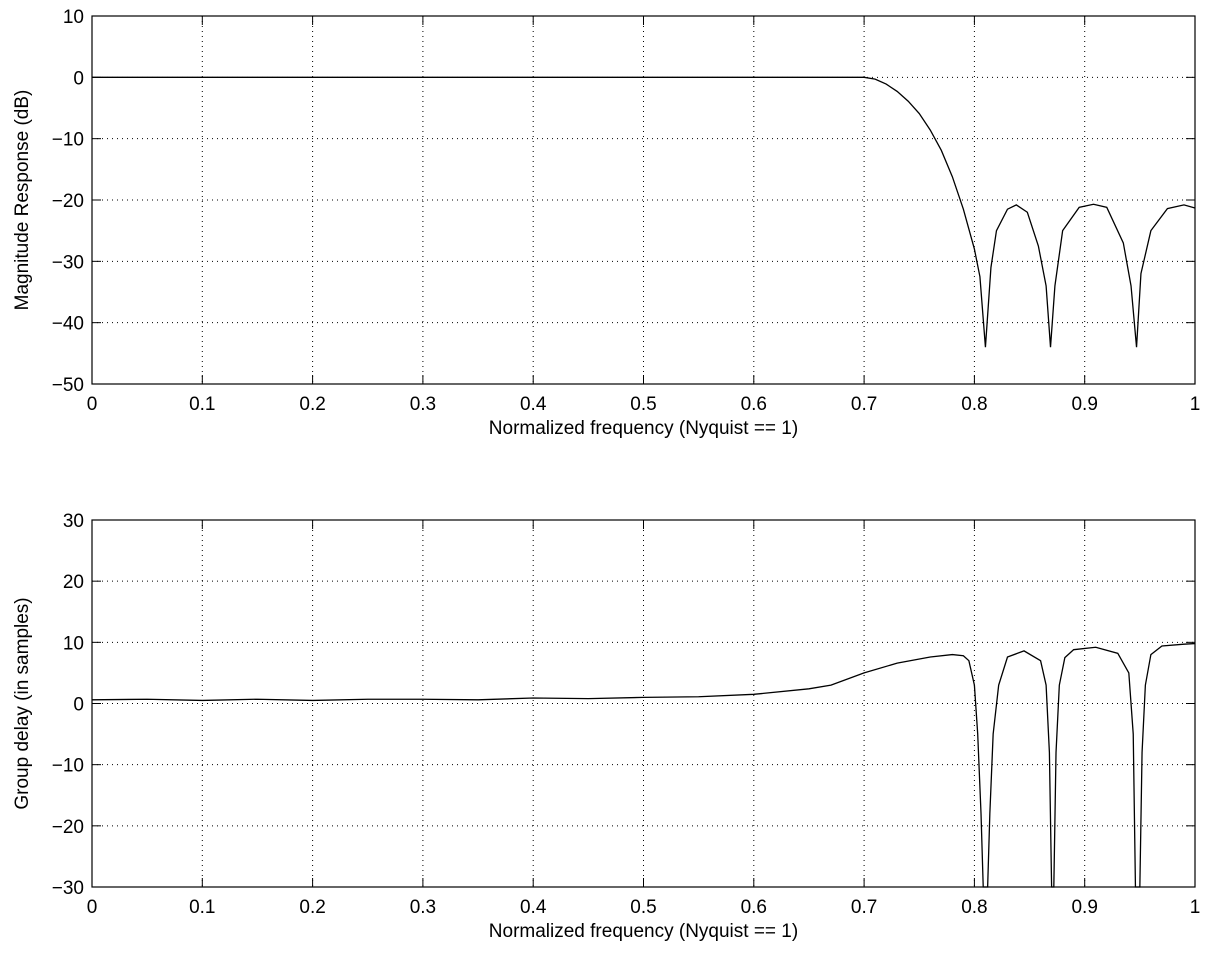 This screenshot has width=1206, height=957. Describe the element at coordinates (73, 582) in the screenshot. I see `group-delay-y-tick-label: 20` at that location.